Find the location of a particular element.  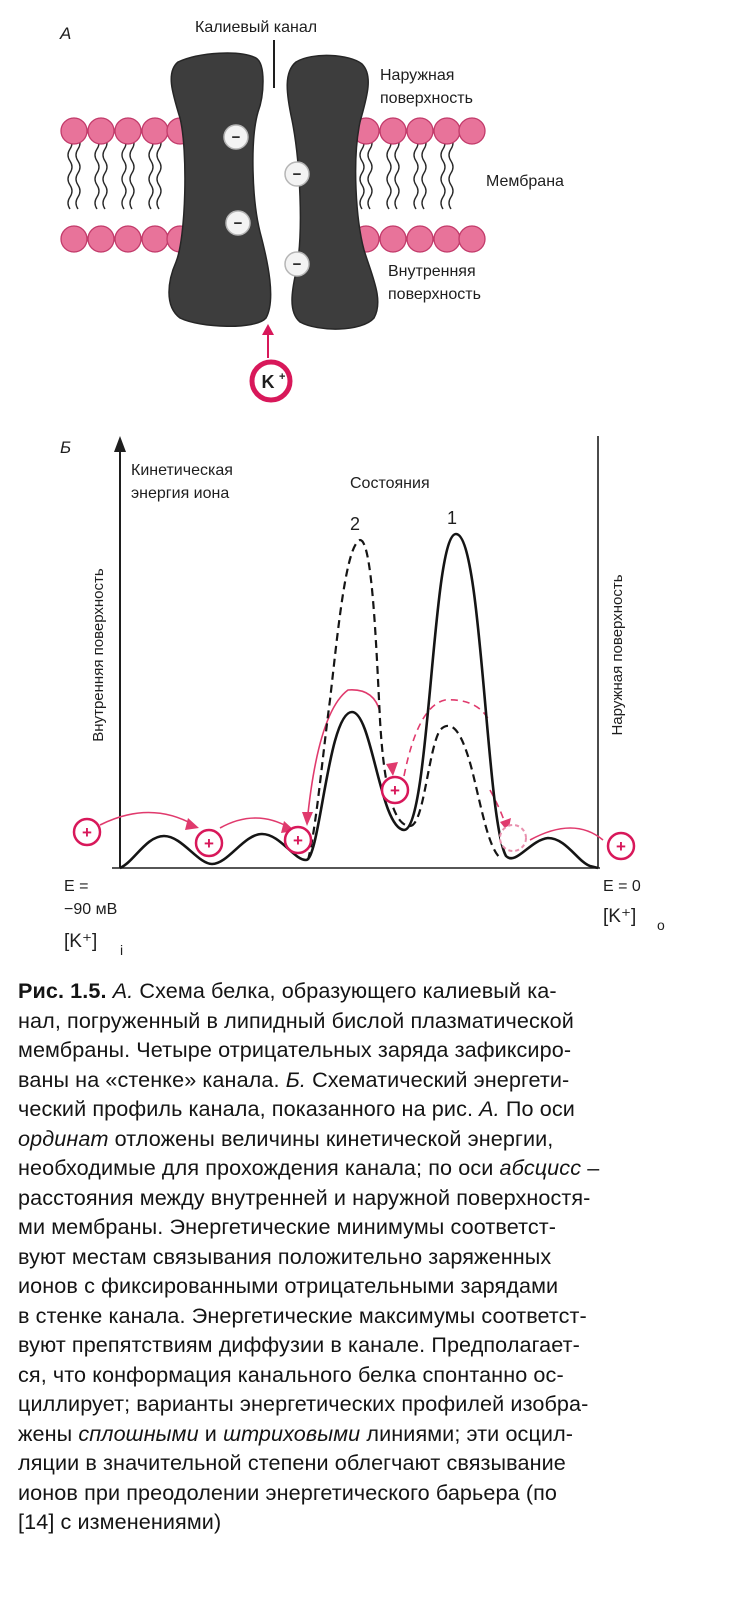

potassium-ion-label: K is located at coordinates (268, 382).